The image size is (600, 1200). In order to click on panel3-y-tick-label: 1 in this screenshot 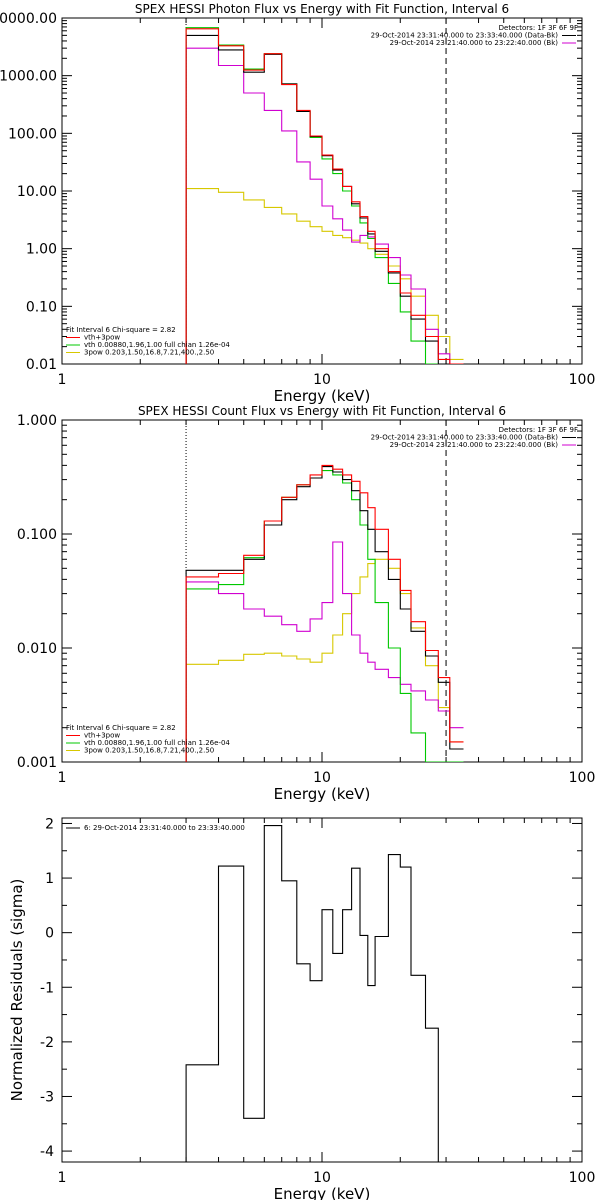, I will do `click(49, 879)`.